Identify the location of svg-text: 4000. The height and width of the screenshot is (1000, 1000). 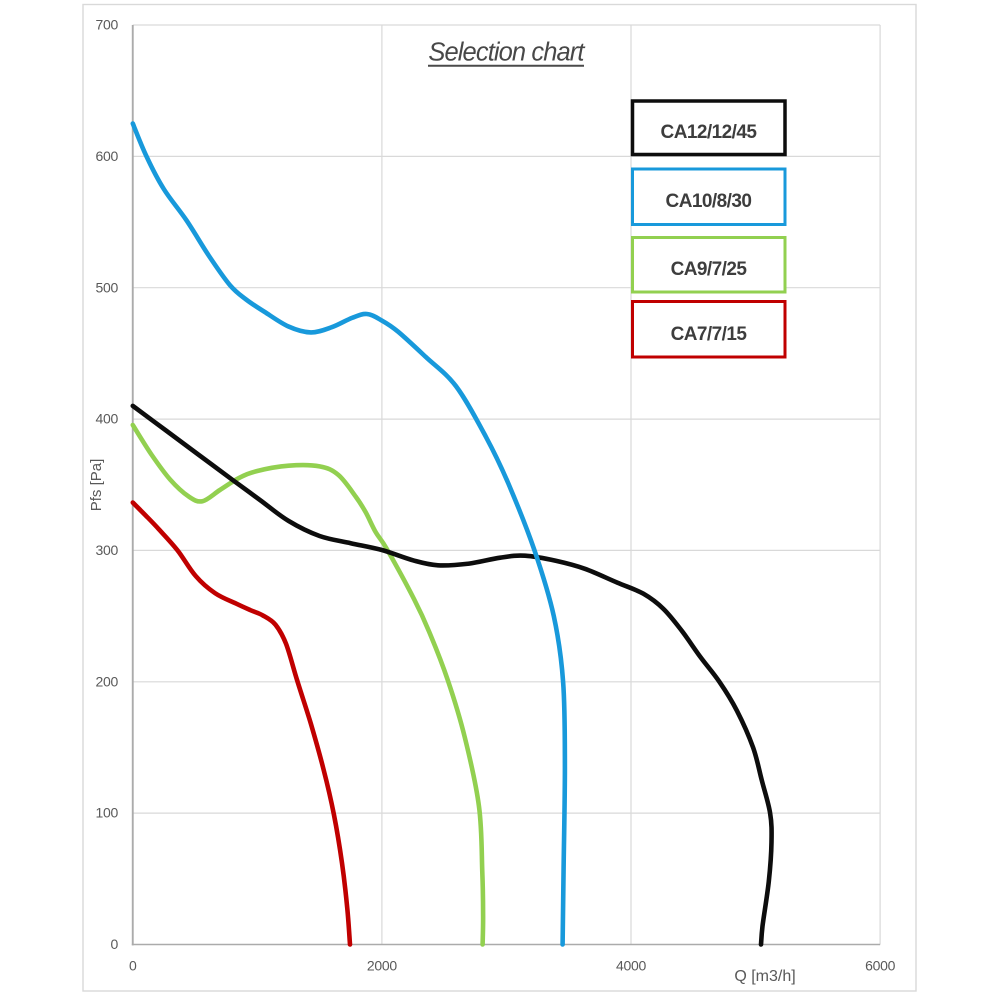
(631, 965).